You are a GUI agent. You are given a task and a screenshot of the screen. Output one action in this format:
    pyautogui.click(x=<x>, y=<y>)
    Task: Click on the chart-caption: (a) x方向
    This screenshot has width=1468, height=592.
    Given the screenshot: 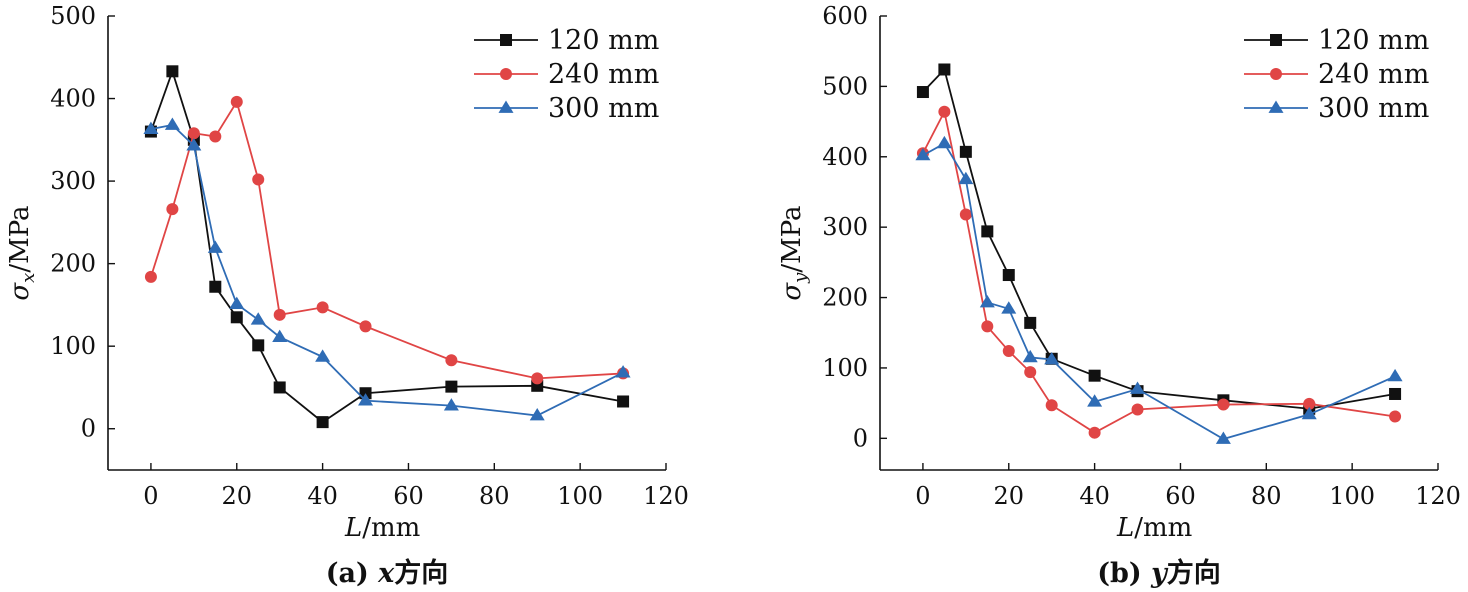 What is the action you would take?
    pyautogui.click(x=387, y=573)
    